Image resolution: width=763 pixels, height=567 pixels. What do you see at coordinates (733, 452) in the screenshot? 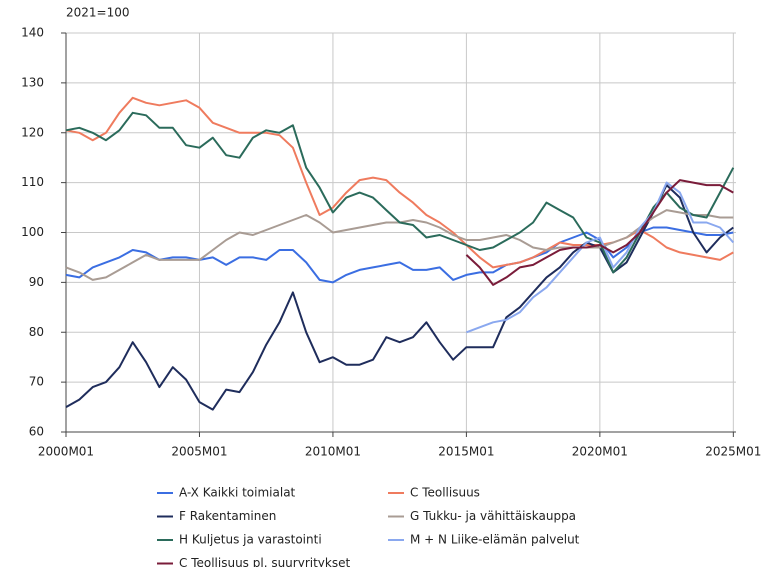
I see `x-tick-label: 2025M01` at bounding box center [733, 452].